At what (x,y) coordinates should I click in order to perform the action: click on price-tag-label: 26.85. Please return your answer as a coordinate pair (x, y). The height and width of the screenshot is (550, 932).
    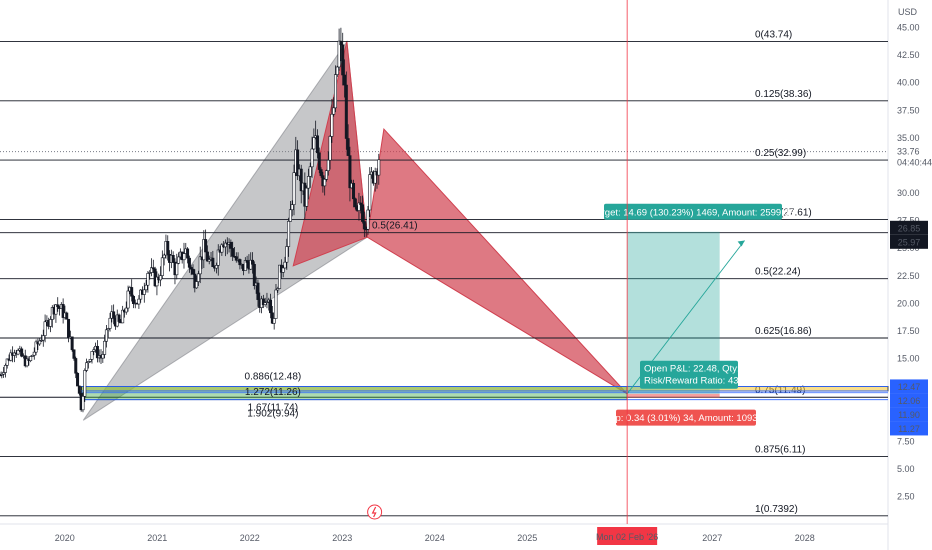
    Looking at the image, I should click on (909, 228).